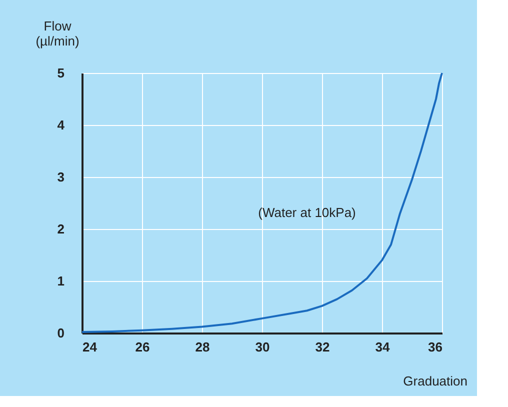 The width and height of the screenshot is (508, 407). I want to click on x-tick-label: 32, so click(322, 347).